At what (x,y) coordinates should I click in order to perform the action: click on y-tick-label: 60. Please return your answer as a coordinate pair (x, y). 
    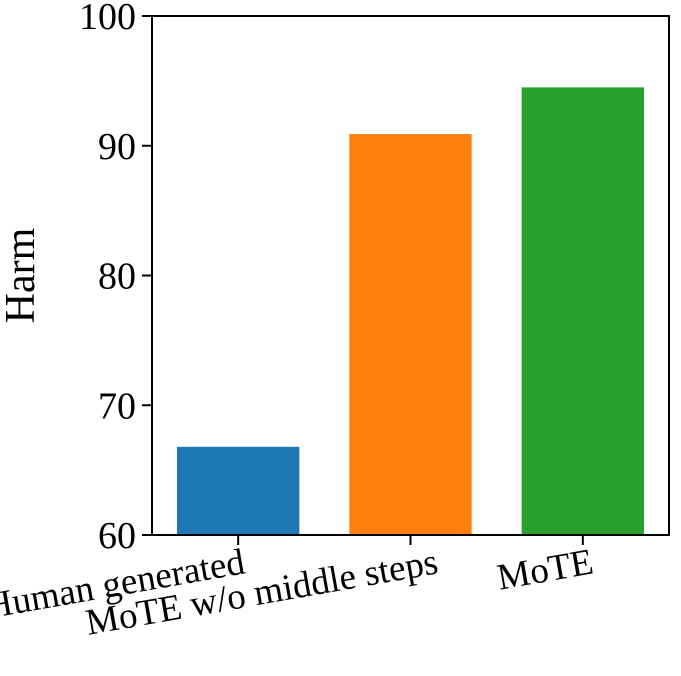
    Looking at the image, I should click on (117, 536).